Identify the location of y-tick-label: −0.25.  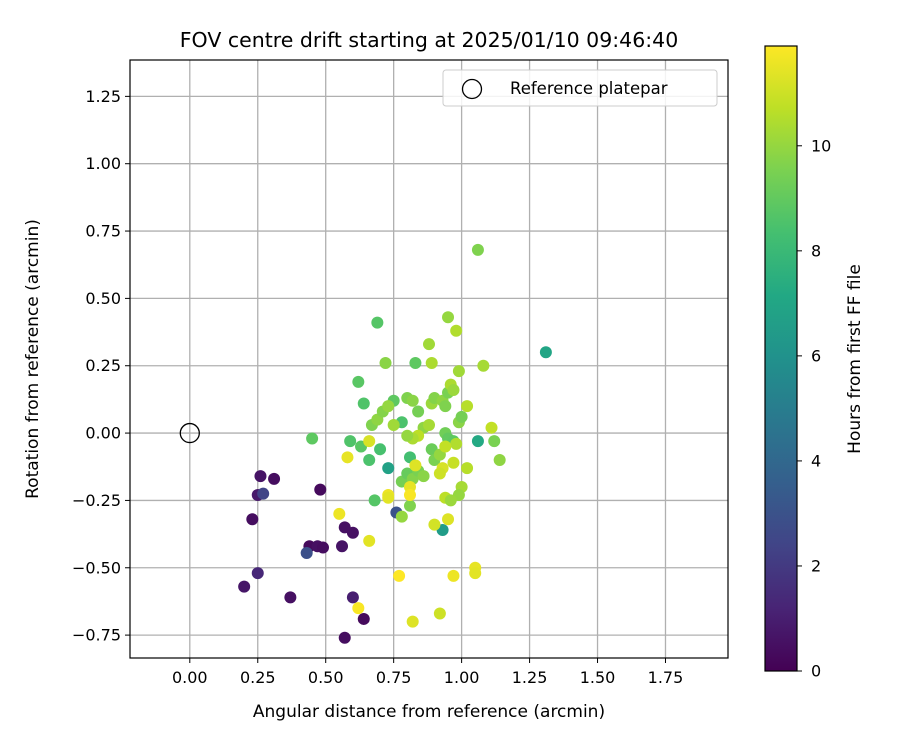
(96, 500).